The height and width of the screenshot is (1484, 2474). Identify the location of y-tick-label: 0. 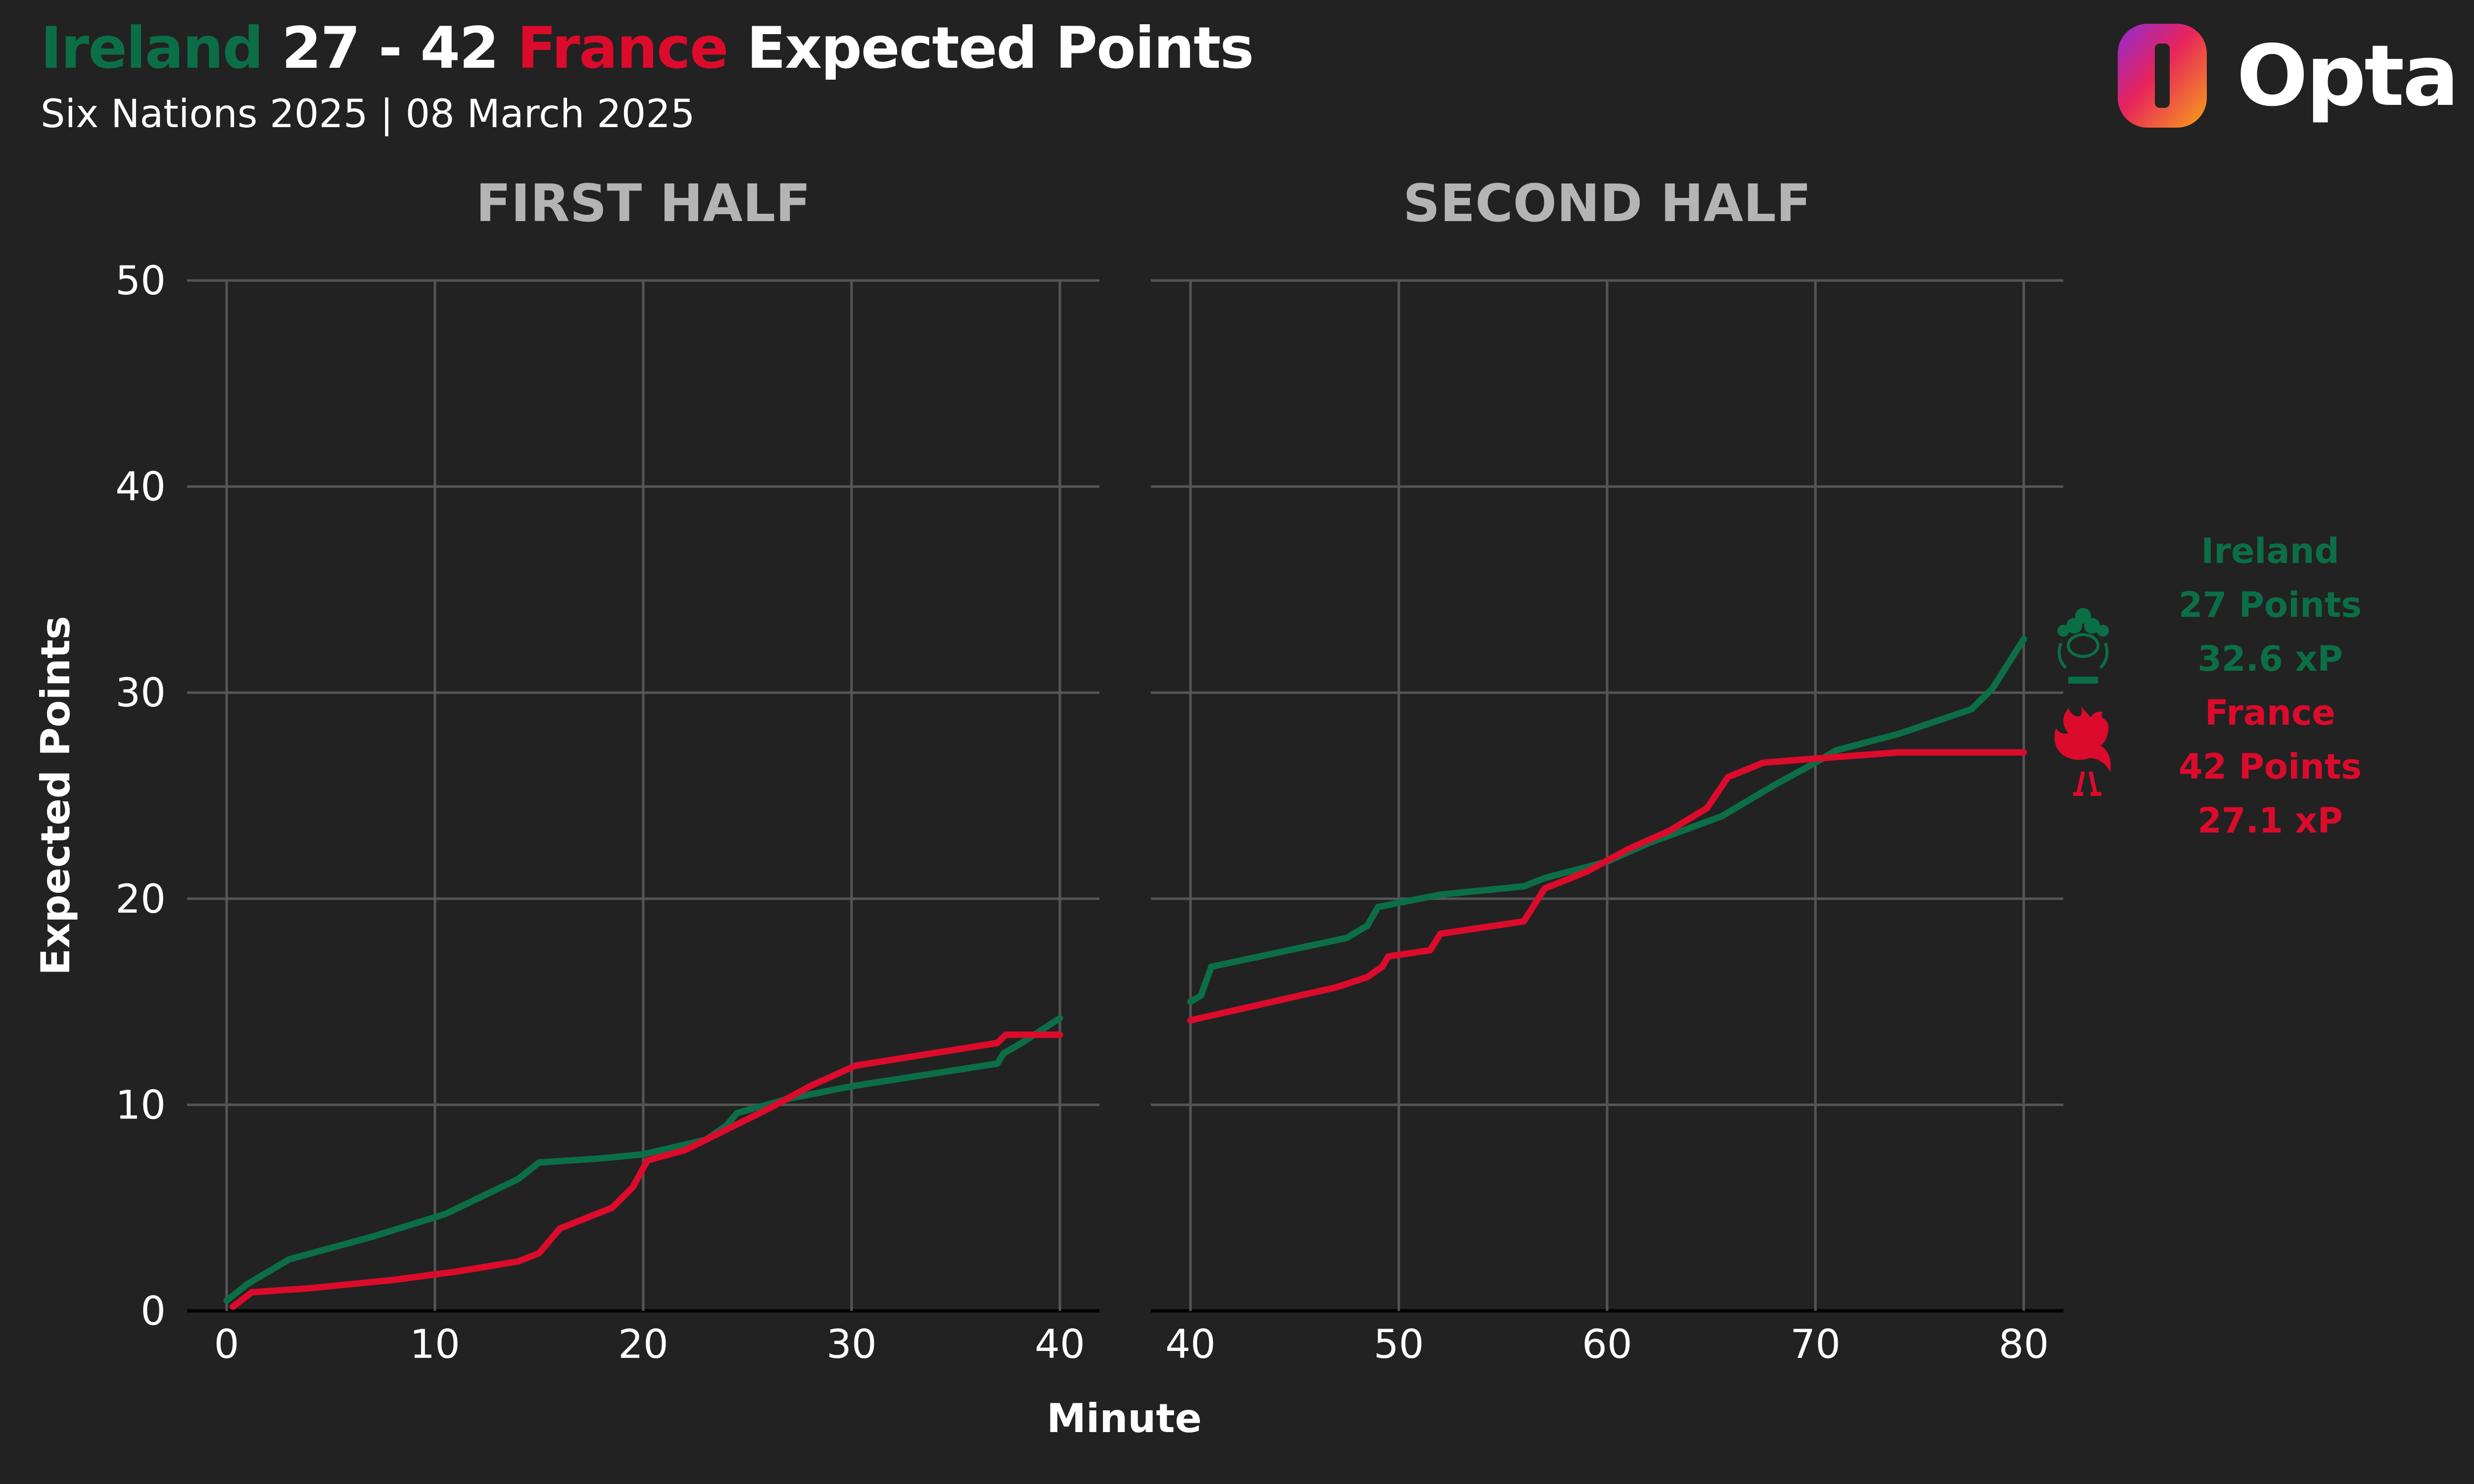
(154, 1311).